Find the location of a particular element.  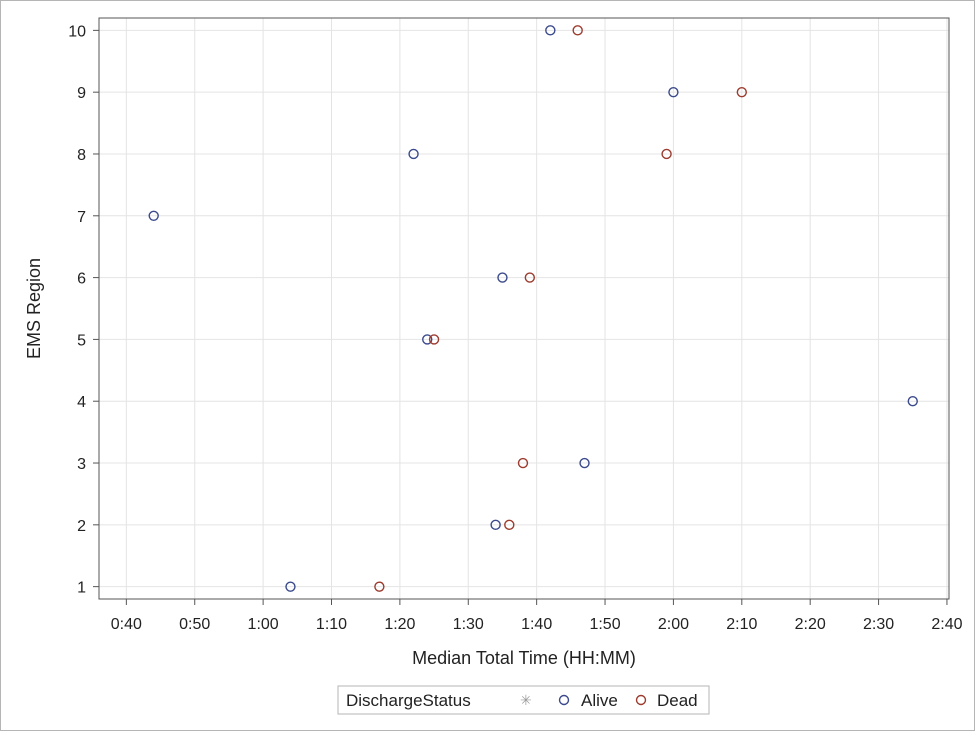

legend-marker-alive is located at coordinates (564, 700).